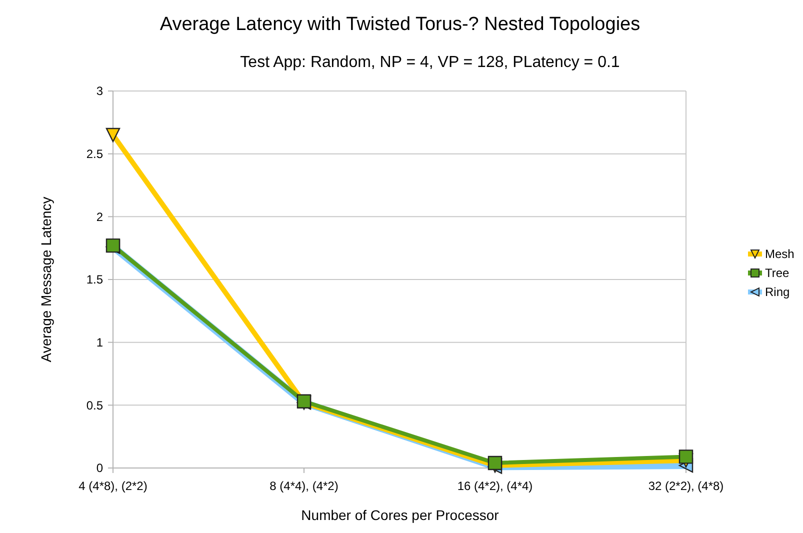 The height and width of the screenshot is (533, 803). I want to click on legend-label: Ring, so click(777, 292).